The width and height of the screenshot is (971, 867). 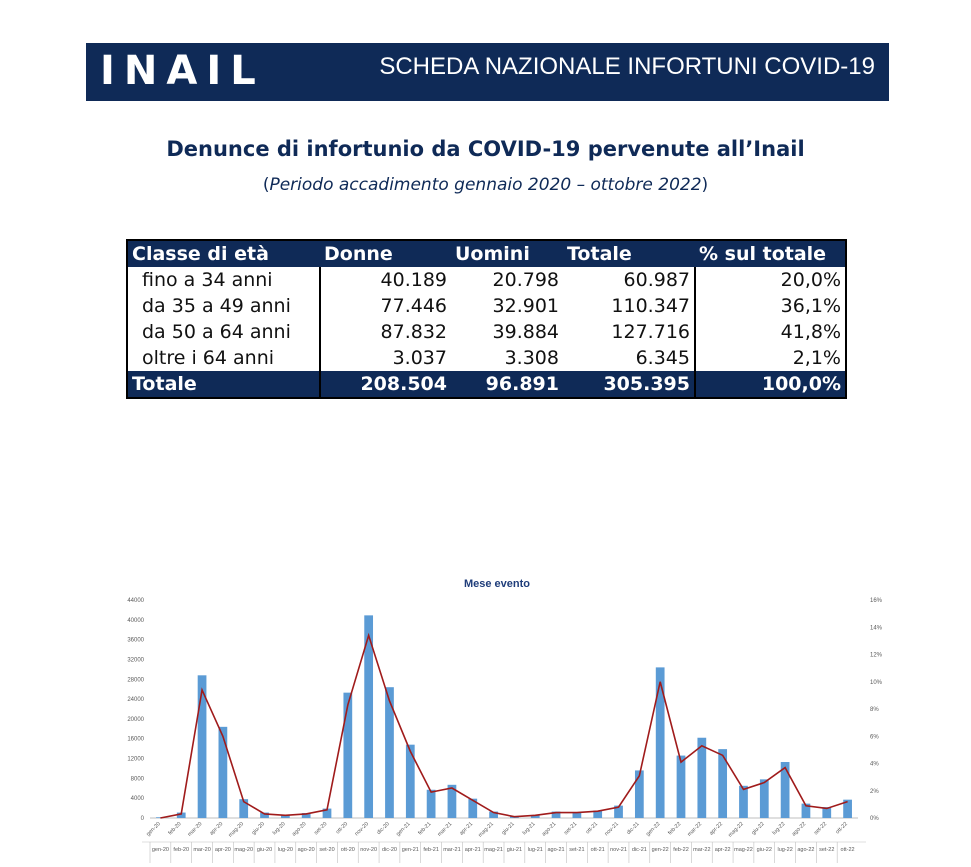 What do you see at coordinates (743, 850) in the screenshot?
I see `bottom-category-label: mag-22` at bounding box center [743, 850].